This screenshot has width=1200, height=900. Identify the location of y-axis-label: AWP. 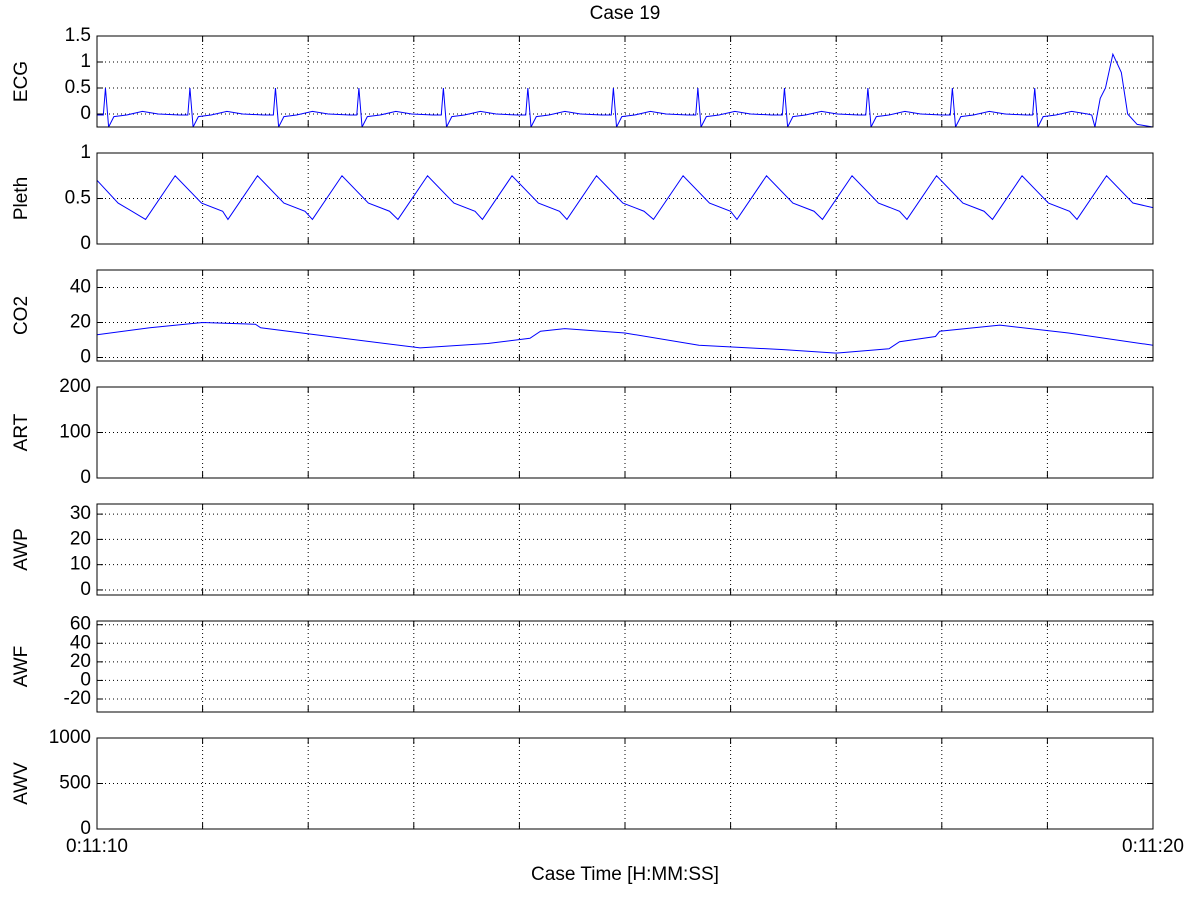
(21, 549).